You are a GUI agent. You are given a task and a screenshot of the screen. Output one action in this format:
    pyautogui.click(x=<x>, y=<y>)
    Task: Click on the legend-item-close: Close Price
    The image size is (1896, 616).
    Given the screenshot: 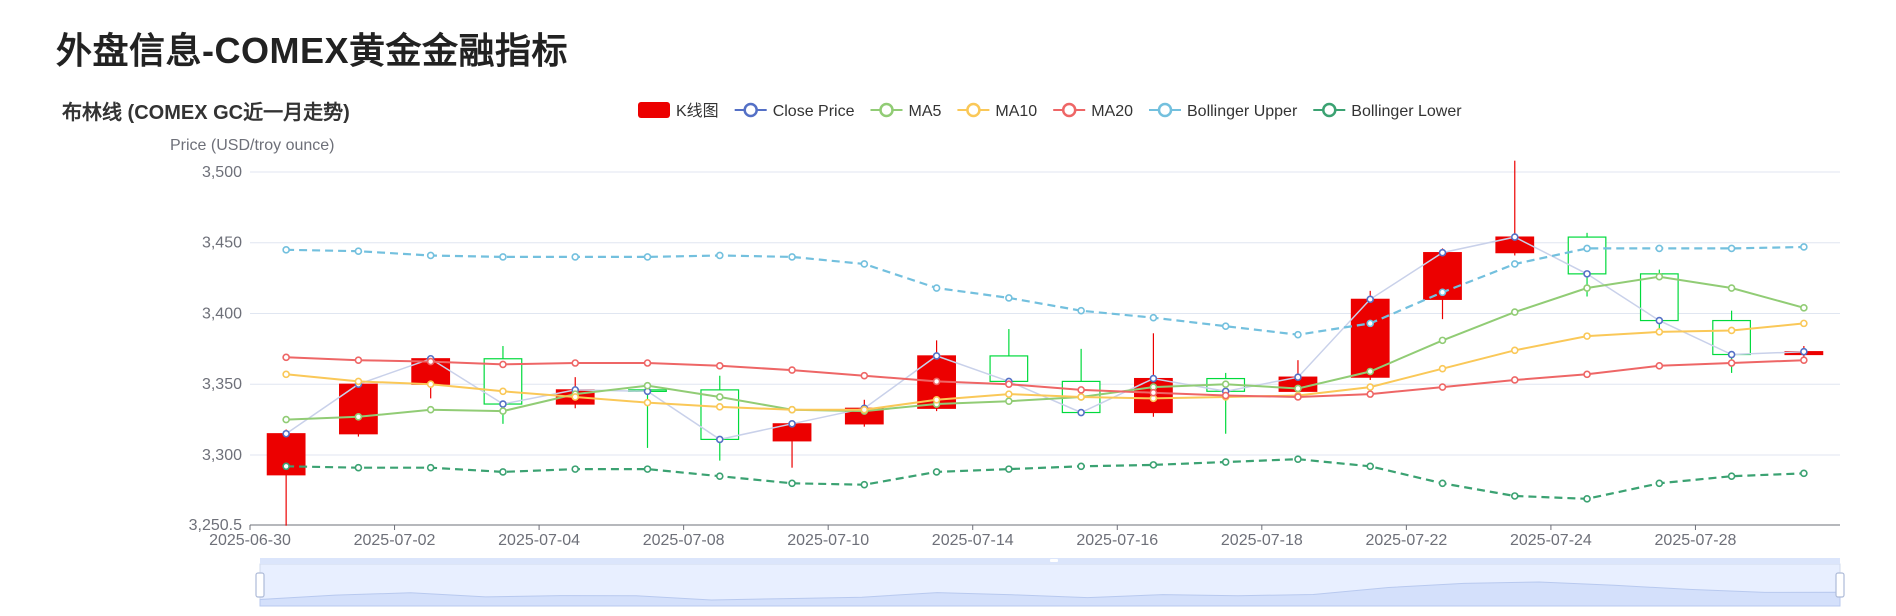 What is the action you would take?
    pyautogui.click(x=794, y=111)
    